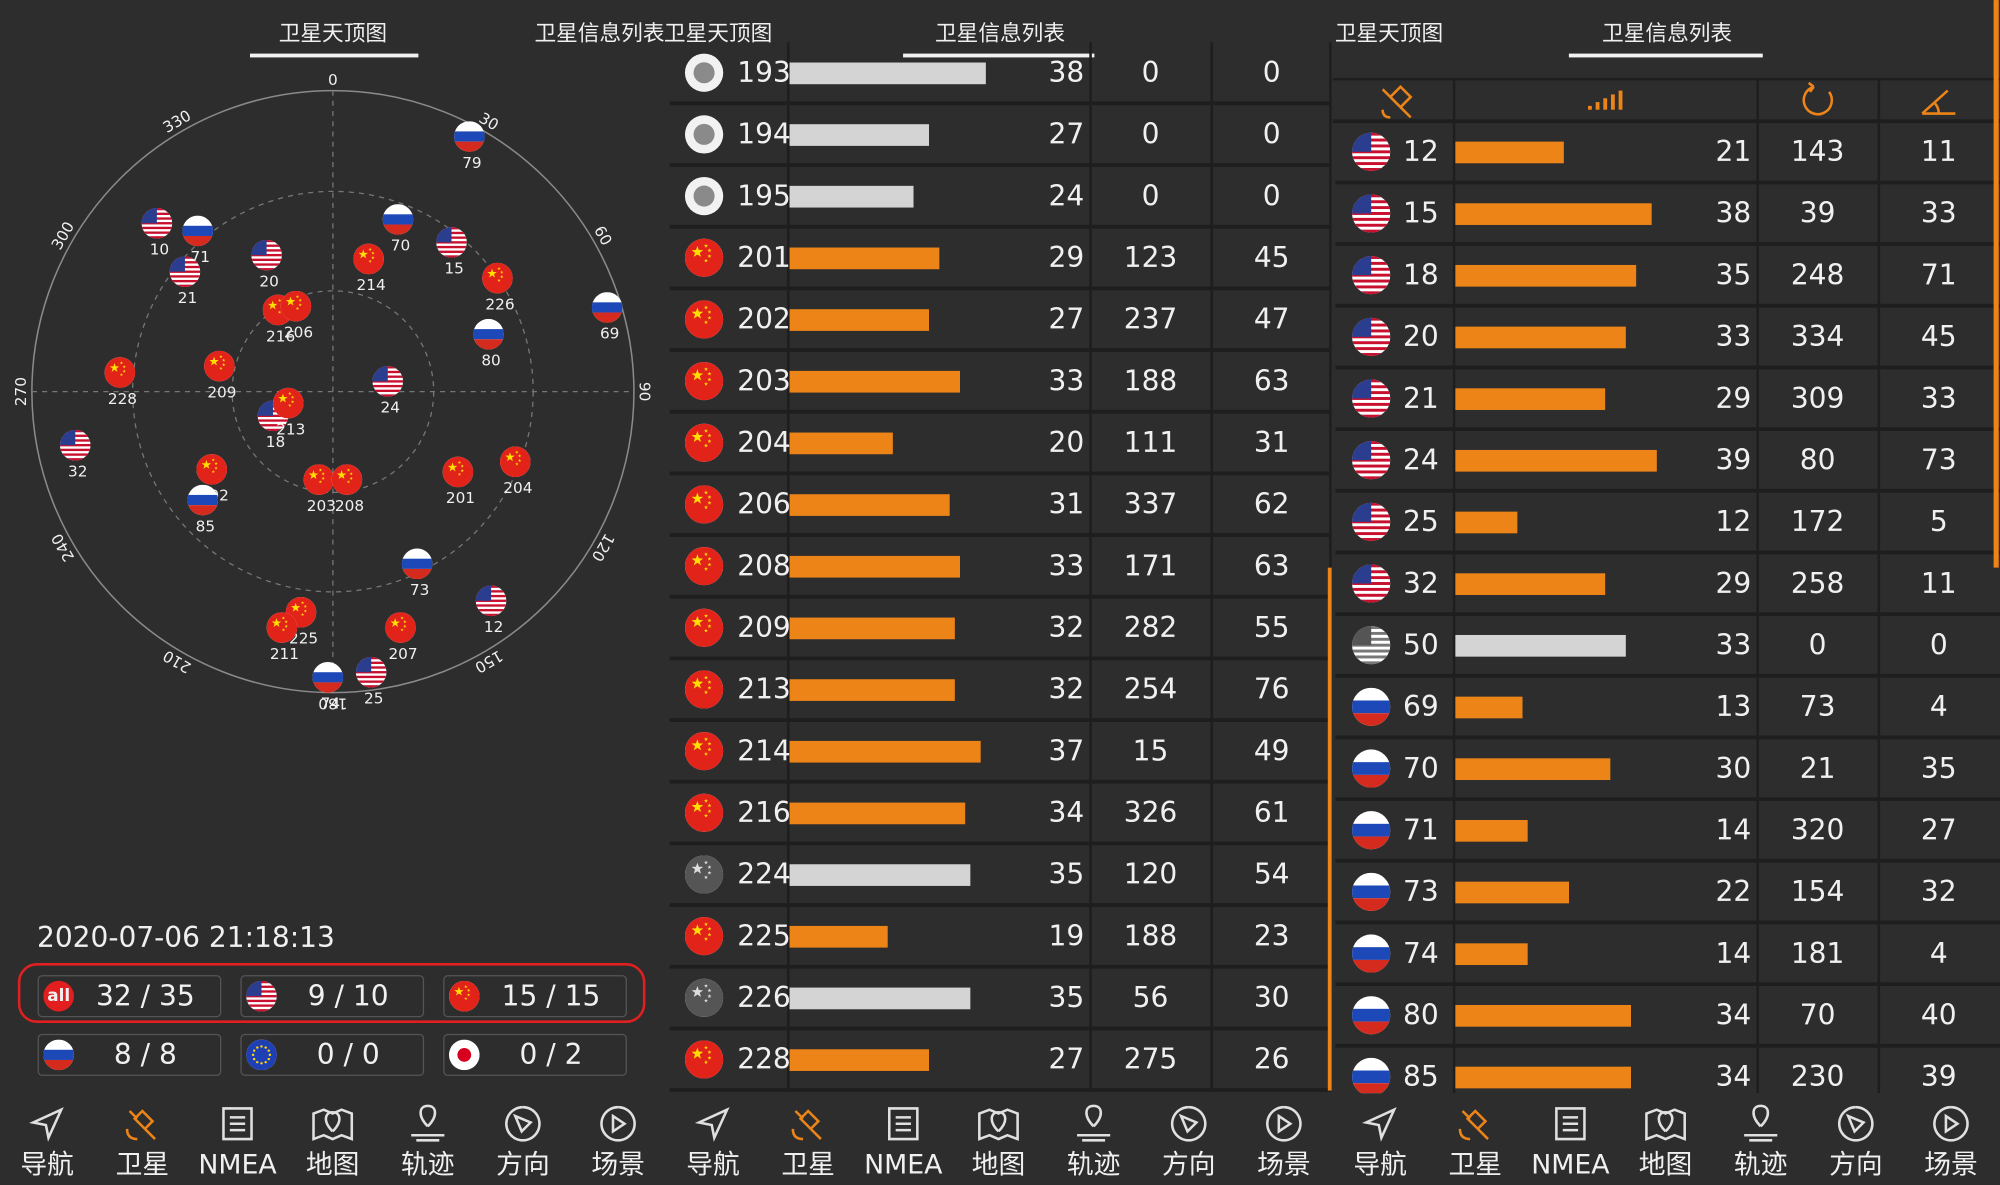 This screenshot has width=2000, height=1185. What do you see at coordinates (402, 654) in the screenshot?
I see `sky-satellite-label: 207` at bounding box center [402, 654].